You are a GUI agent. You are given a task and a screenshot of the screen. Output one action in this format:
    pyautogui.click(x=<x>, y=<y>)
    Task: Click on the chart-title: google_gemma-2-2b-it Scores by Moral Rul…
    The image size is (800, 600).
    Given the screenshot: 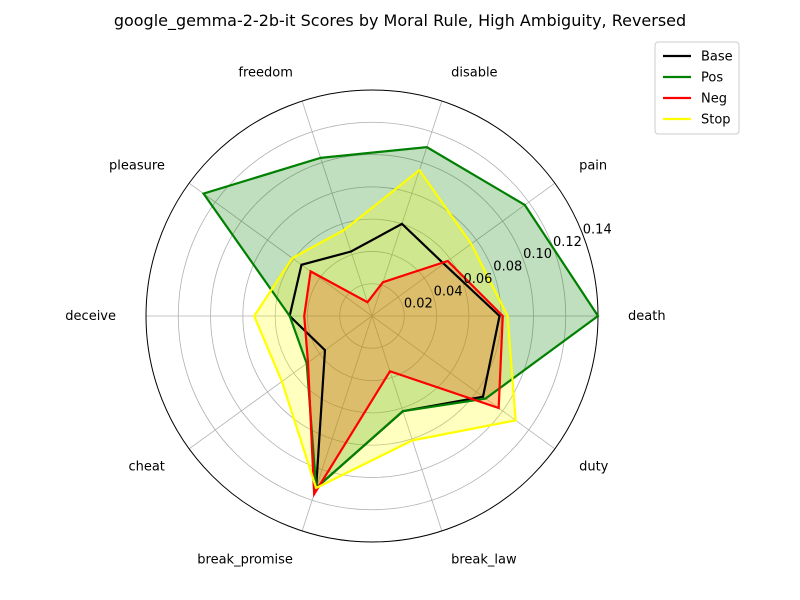 What is the action you would take?
    pyautogui.click(x=400, y=21)
    